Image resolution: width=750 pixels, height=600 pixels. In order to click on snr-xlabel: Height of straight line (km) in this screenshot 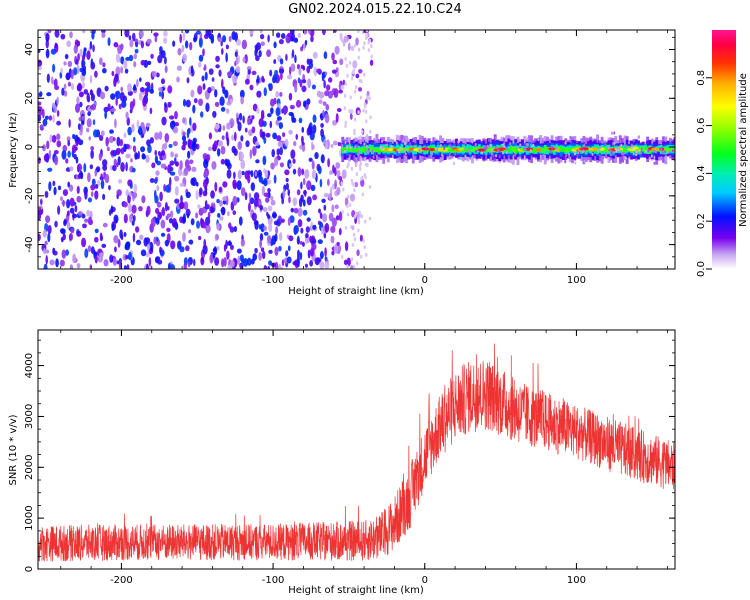, I will do `click(356, 590)`.